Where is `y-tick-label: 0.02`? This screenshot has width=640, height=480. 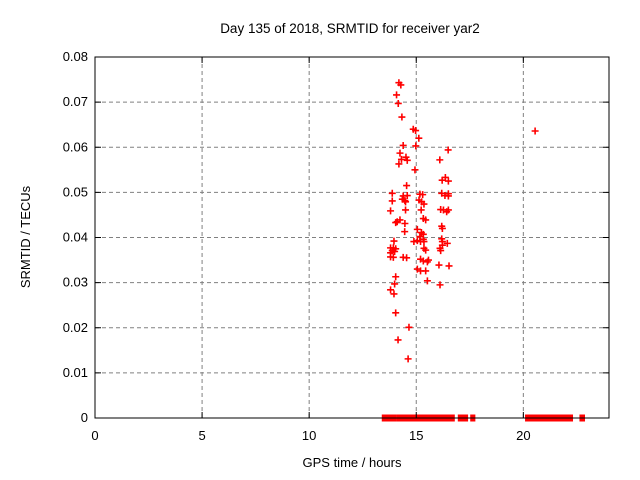
y-tick-label: 0.02 is located at coordinates (75, 327).